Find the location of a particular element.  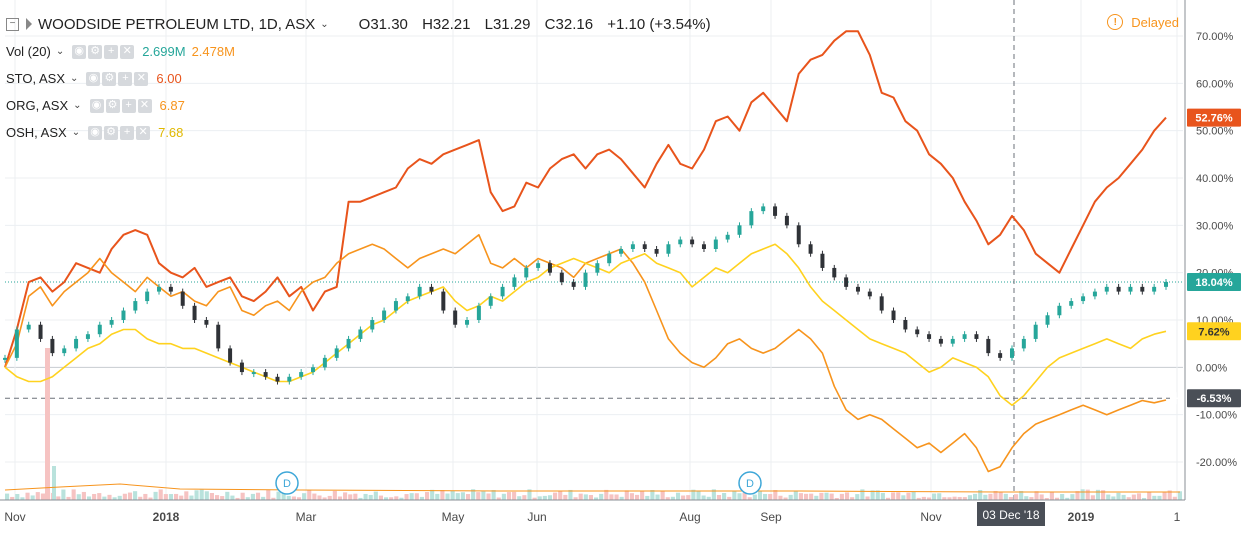

delayed-indicator: ! Delayed is located at coordinates (1143, 22).